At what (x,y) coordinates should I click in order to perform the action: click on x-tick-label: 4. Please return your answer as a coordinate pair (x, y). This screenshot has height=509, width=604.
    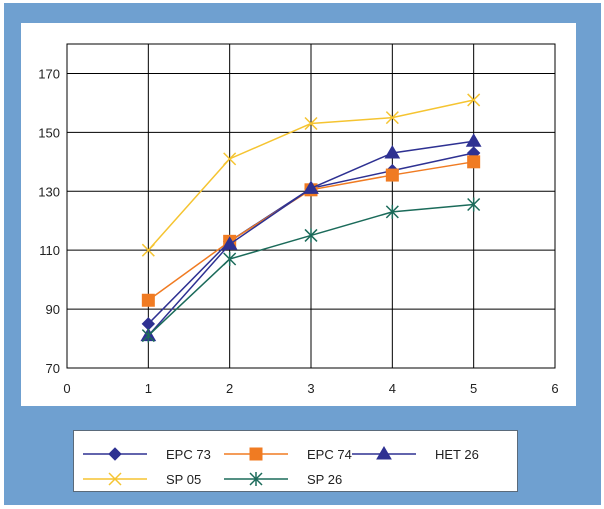
    Looking at the image, I should click on (392, 388).